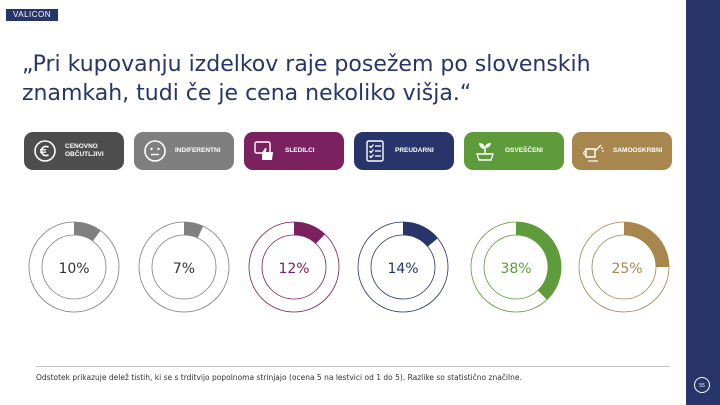 The height and width of the screenshot is (405, 720). Describe the element at coordinates (375, 151) in the screenshot. I see `checklist-icon` at that location.